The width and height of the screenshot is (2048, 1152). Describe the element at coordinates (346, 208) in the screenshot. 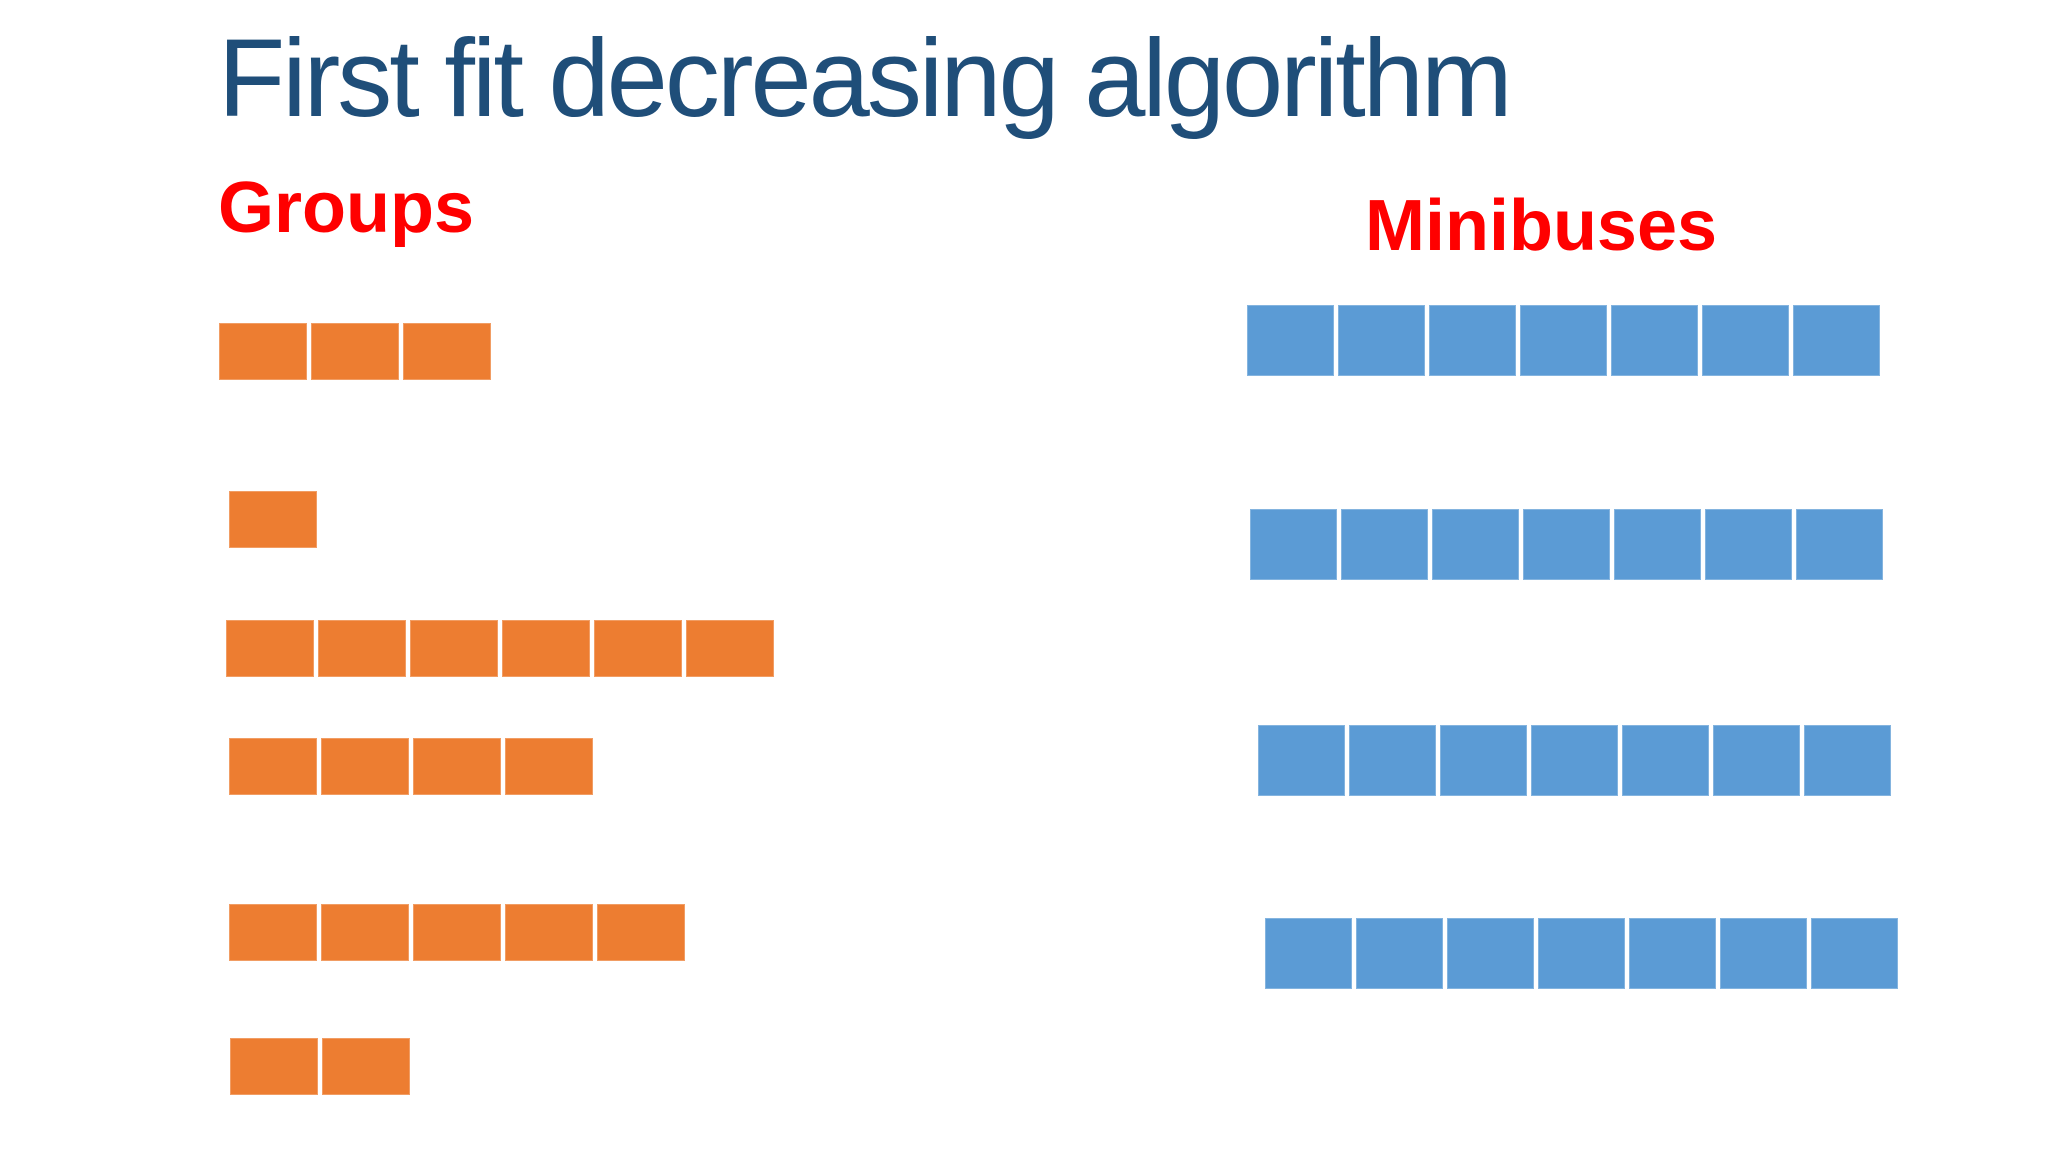

I see `groups-label: Groups` at that location.